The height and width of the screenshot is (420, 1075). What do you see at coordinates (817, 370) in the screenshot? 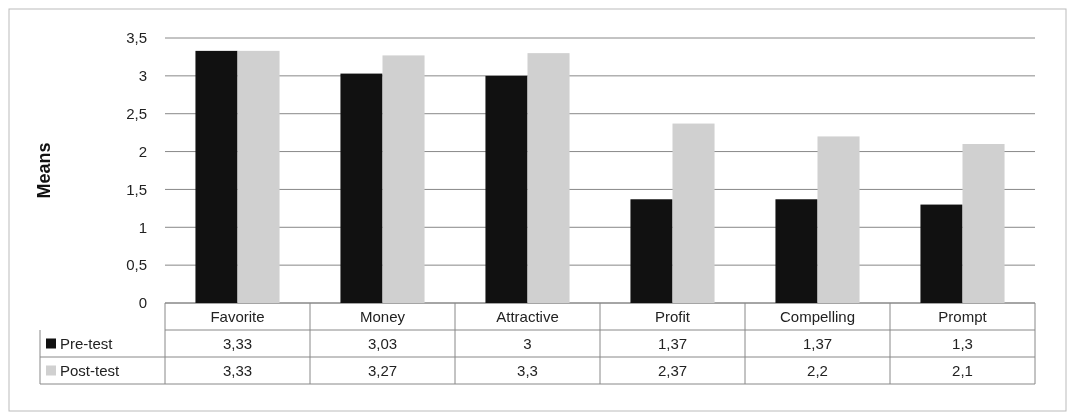
I see `data-label: 2,2` at bounding box center [817, 370].